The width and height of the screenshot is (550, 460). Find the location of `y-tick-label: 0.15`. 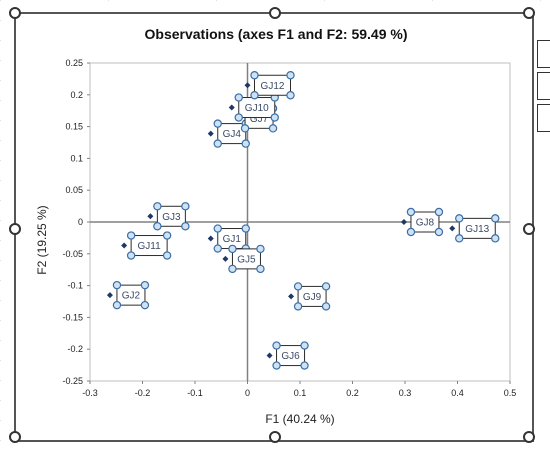

y-tick-label: 0.15 is located at coordinates (74, 127).